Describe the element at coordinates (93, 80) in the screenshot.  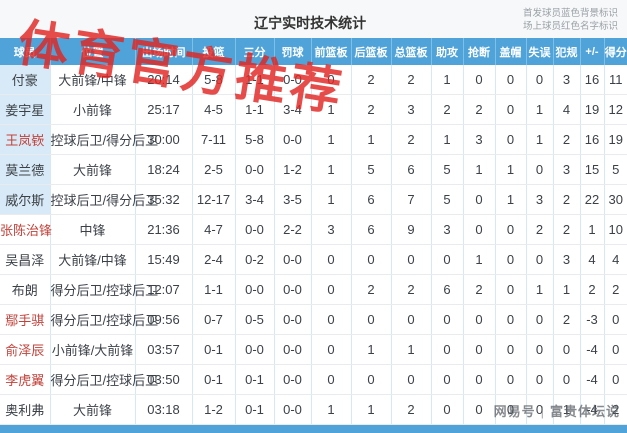
I see `player-position: 大前锋/中锋` at that location.